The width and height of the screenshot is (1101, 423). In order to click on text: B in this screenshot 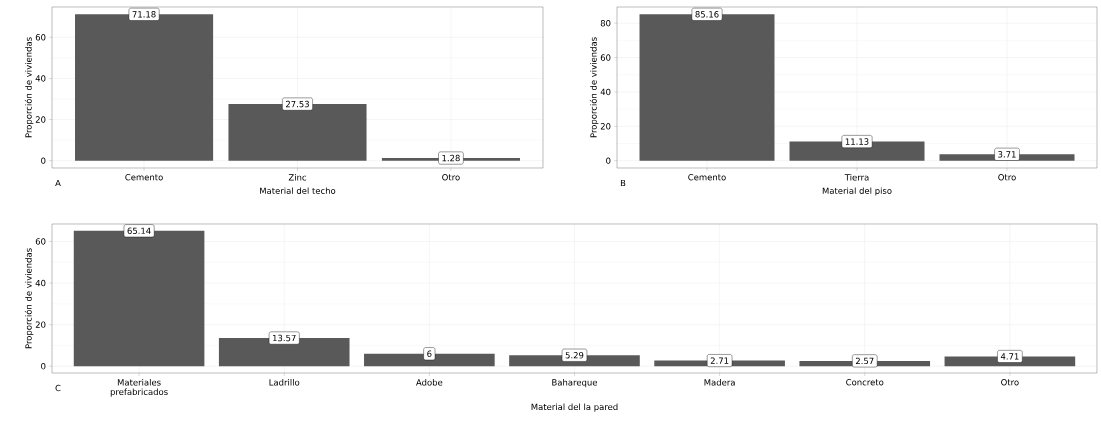, I will do `click(623, 183)`.